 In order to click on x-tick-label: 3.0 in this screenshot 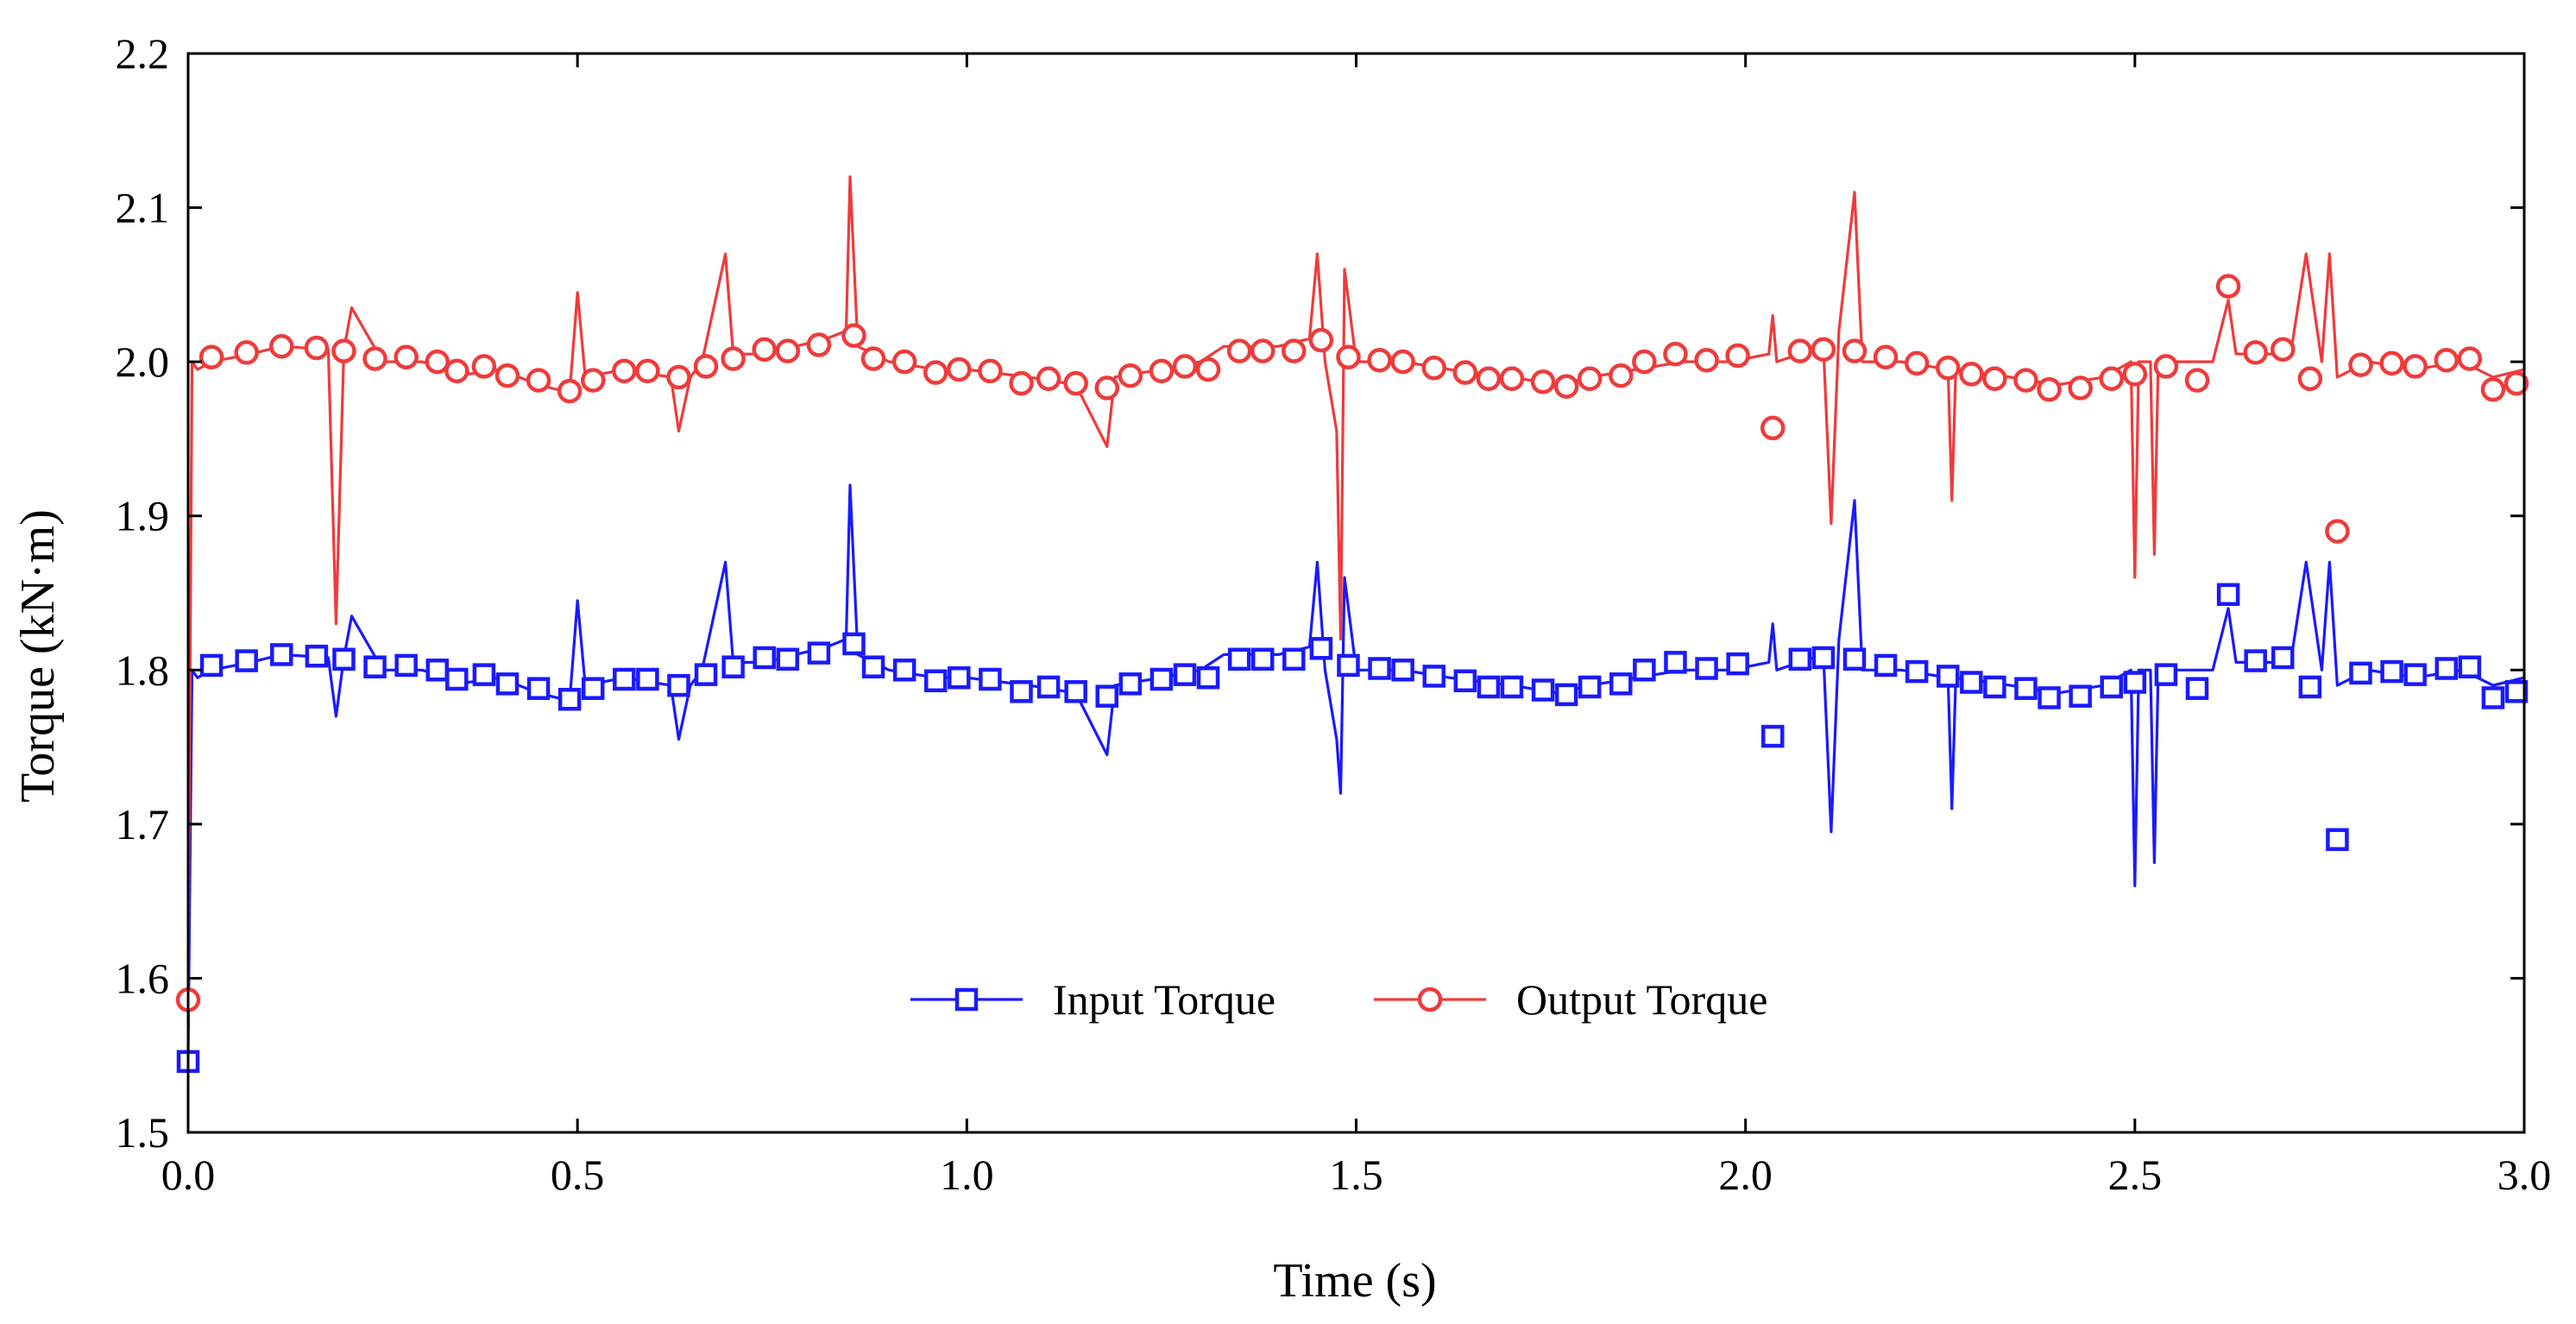, I will do `click(2525, 1175)`.